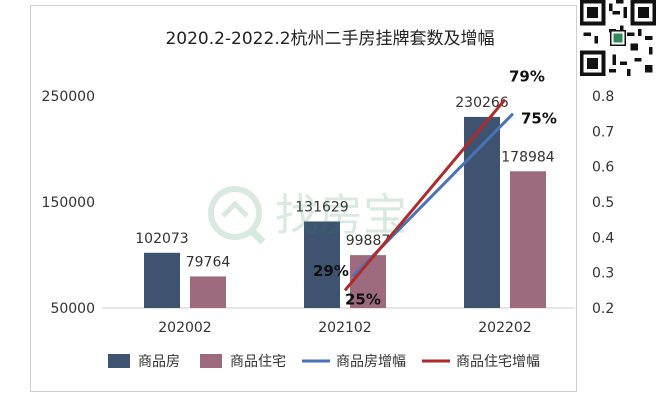 This screenshot has width=660, height=412. I want to click on chart-title: 2020.2-2022.2杭州二手房挂牌套数及增幅, so click(330, 39).